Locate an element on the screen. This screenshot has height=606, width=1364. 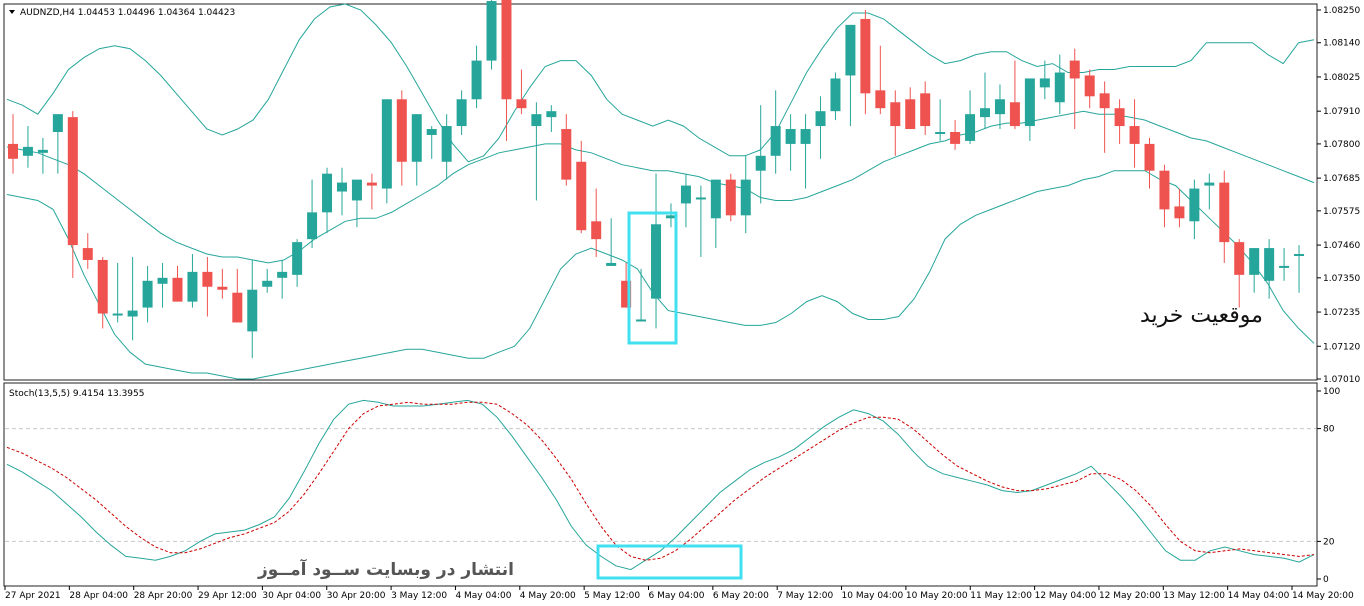
price-tick-label: 1.07460 is located at coordinates (1341, 246).